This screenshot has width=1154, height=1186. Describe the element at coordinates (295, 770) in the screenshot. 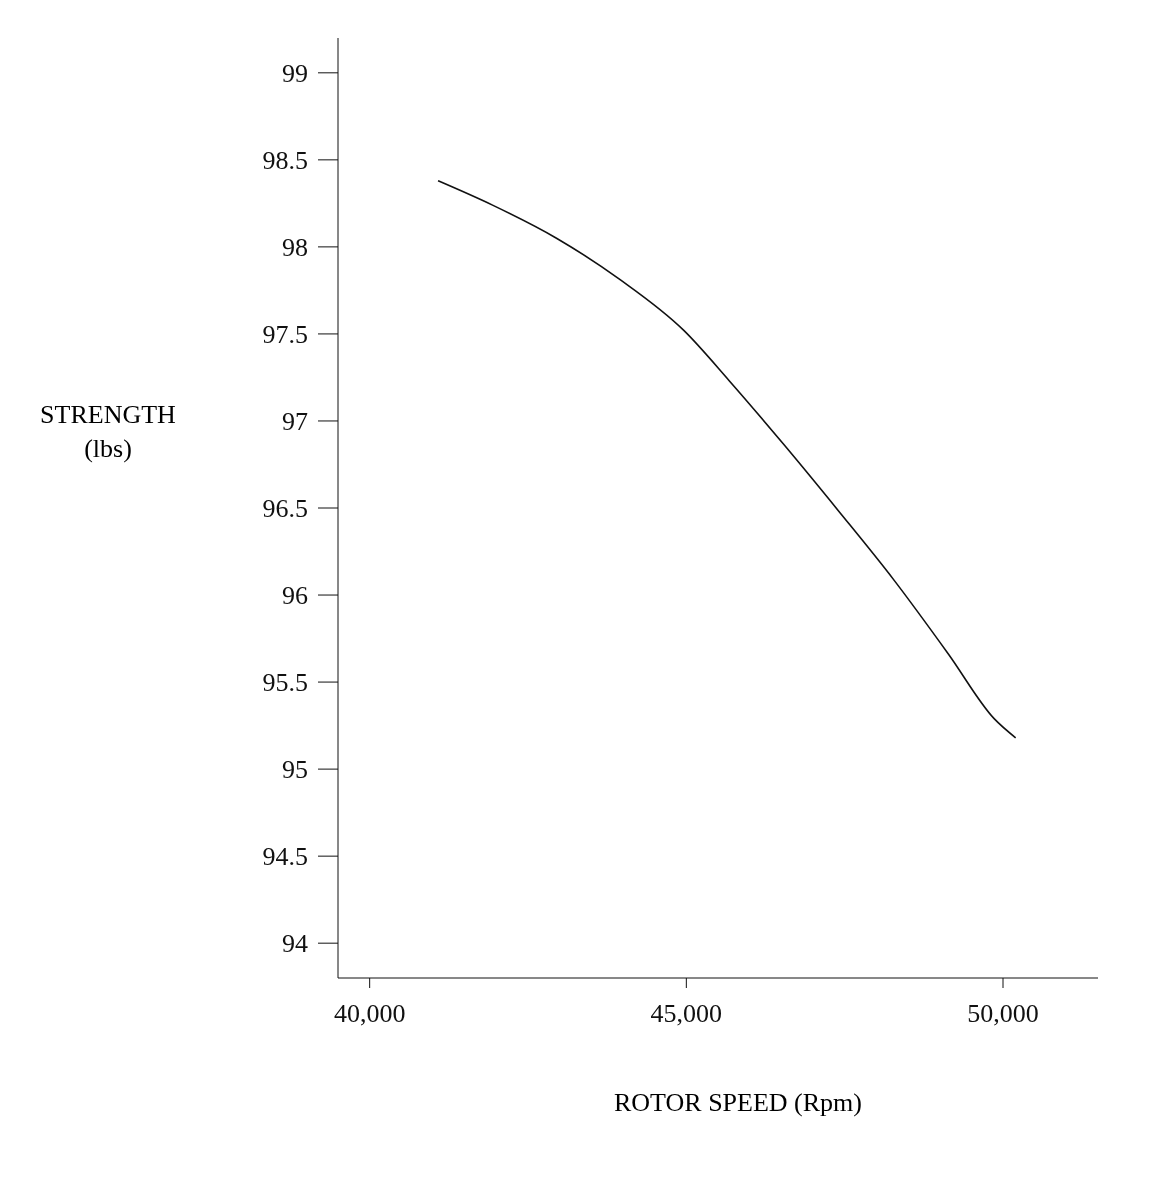

I see `y-tick-label: 95` at that location.